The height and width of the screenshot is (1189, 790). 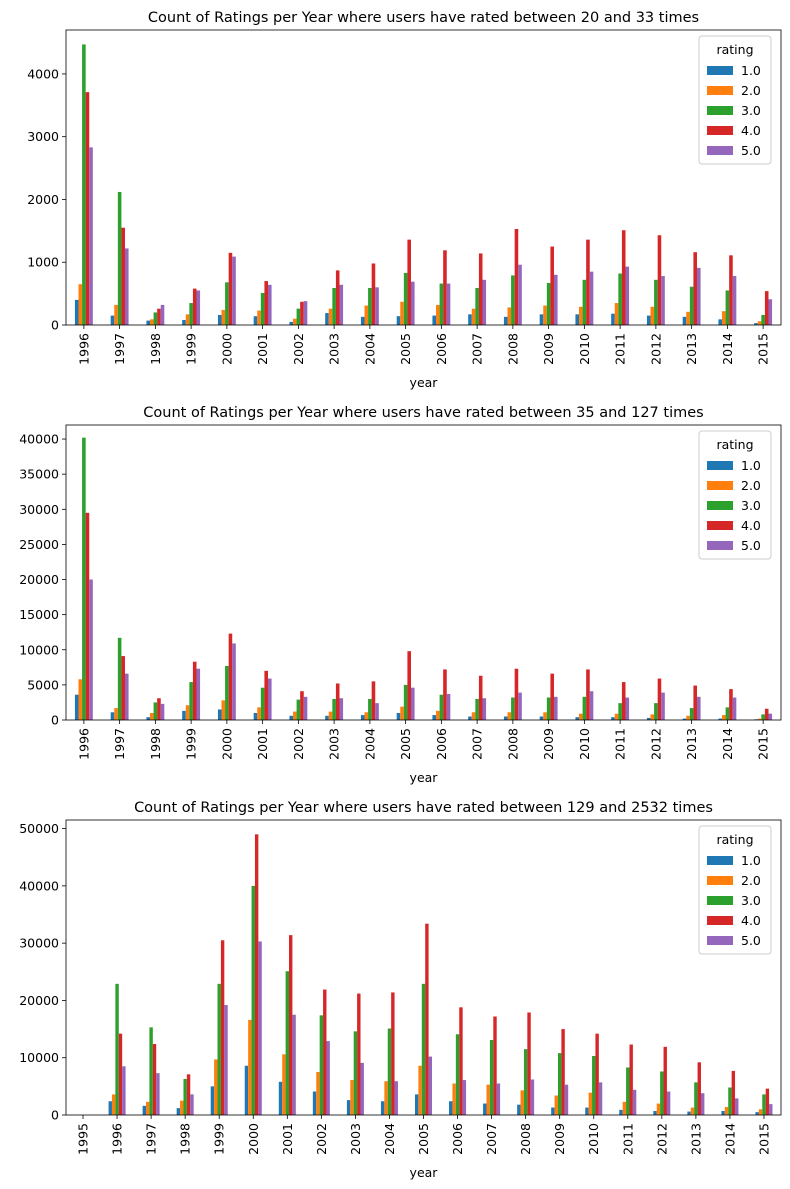 What do you see at coordinates (659, 280) in the screenshot?
I see `bar-4.0-2012` at bounding box center [659, 280].